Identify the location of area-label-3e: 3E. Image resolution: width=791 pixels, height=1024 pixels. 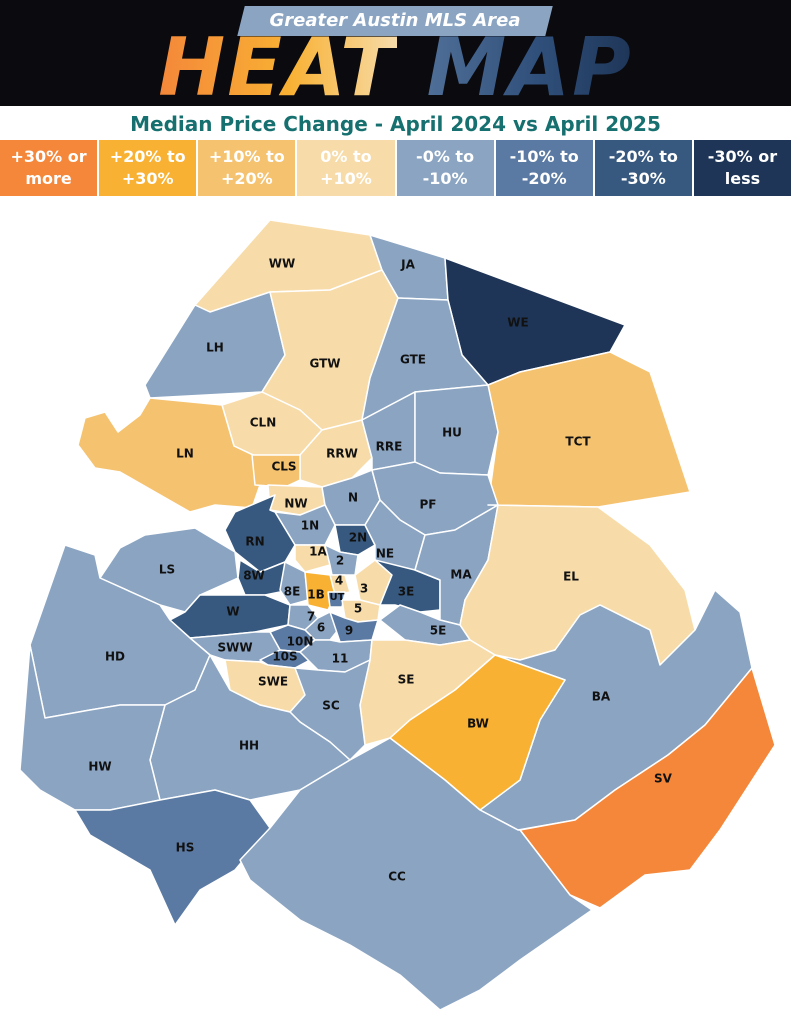
(406, 592).